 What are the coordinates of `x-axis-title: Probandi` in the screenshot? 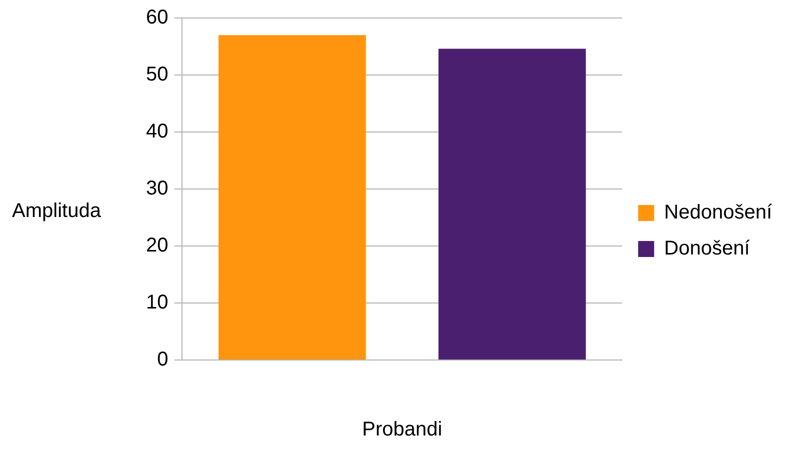 It's located at (402, 429).